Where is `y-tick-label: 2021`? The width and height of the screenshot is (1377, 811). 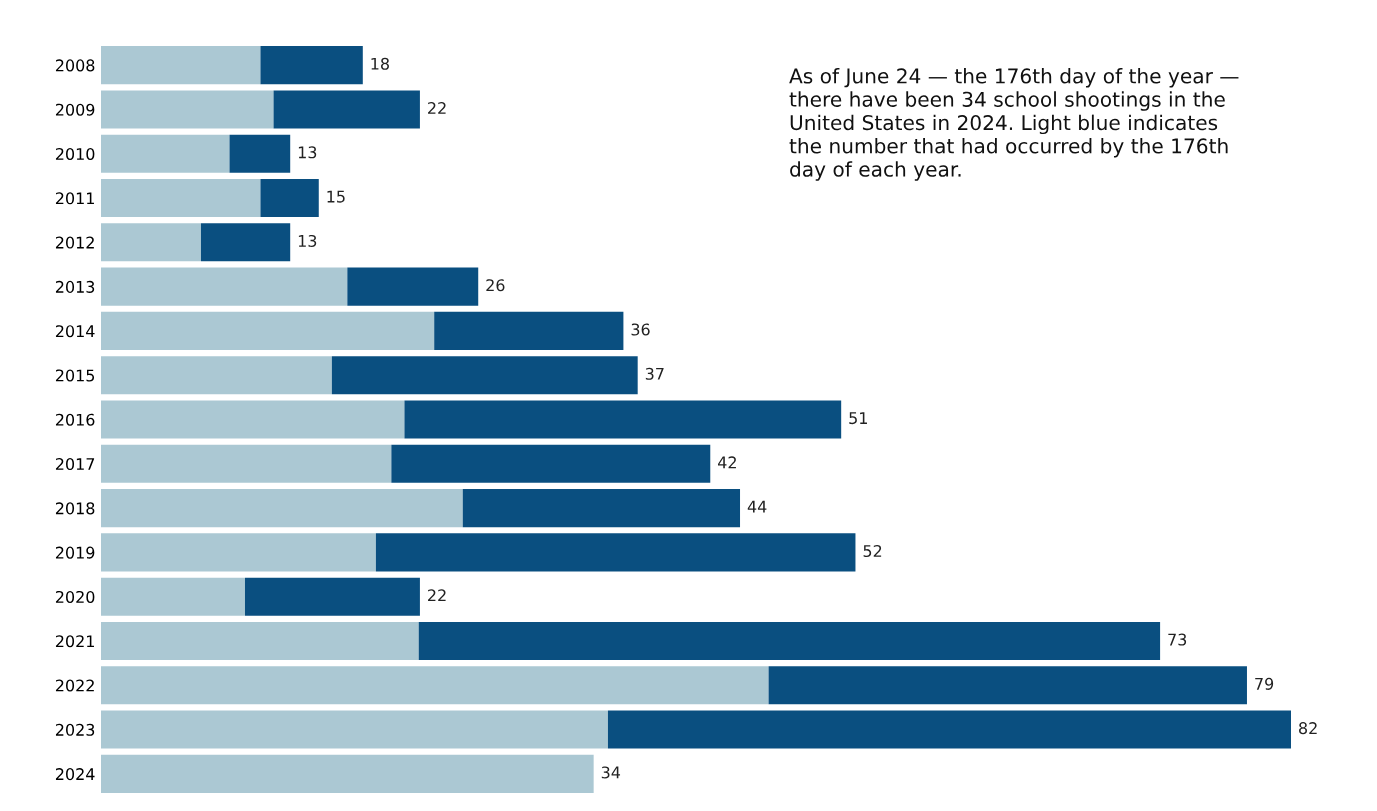
y-tick-label: 2021 is located at coordinates (74, 641).